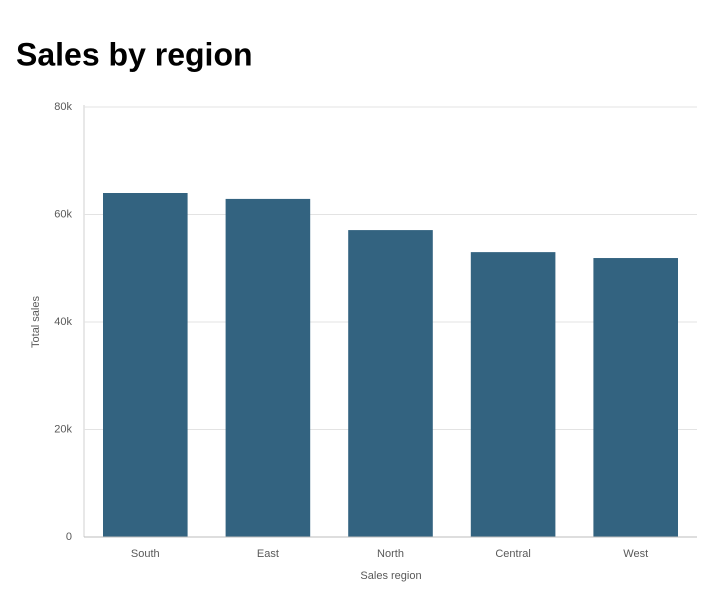  Describe the element at coordinates (390, 576) in the screenshot. I see `x-axis-label: Sales region` at that location.